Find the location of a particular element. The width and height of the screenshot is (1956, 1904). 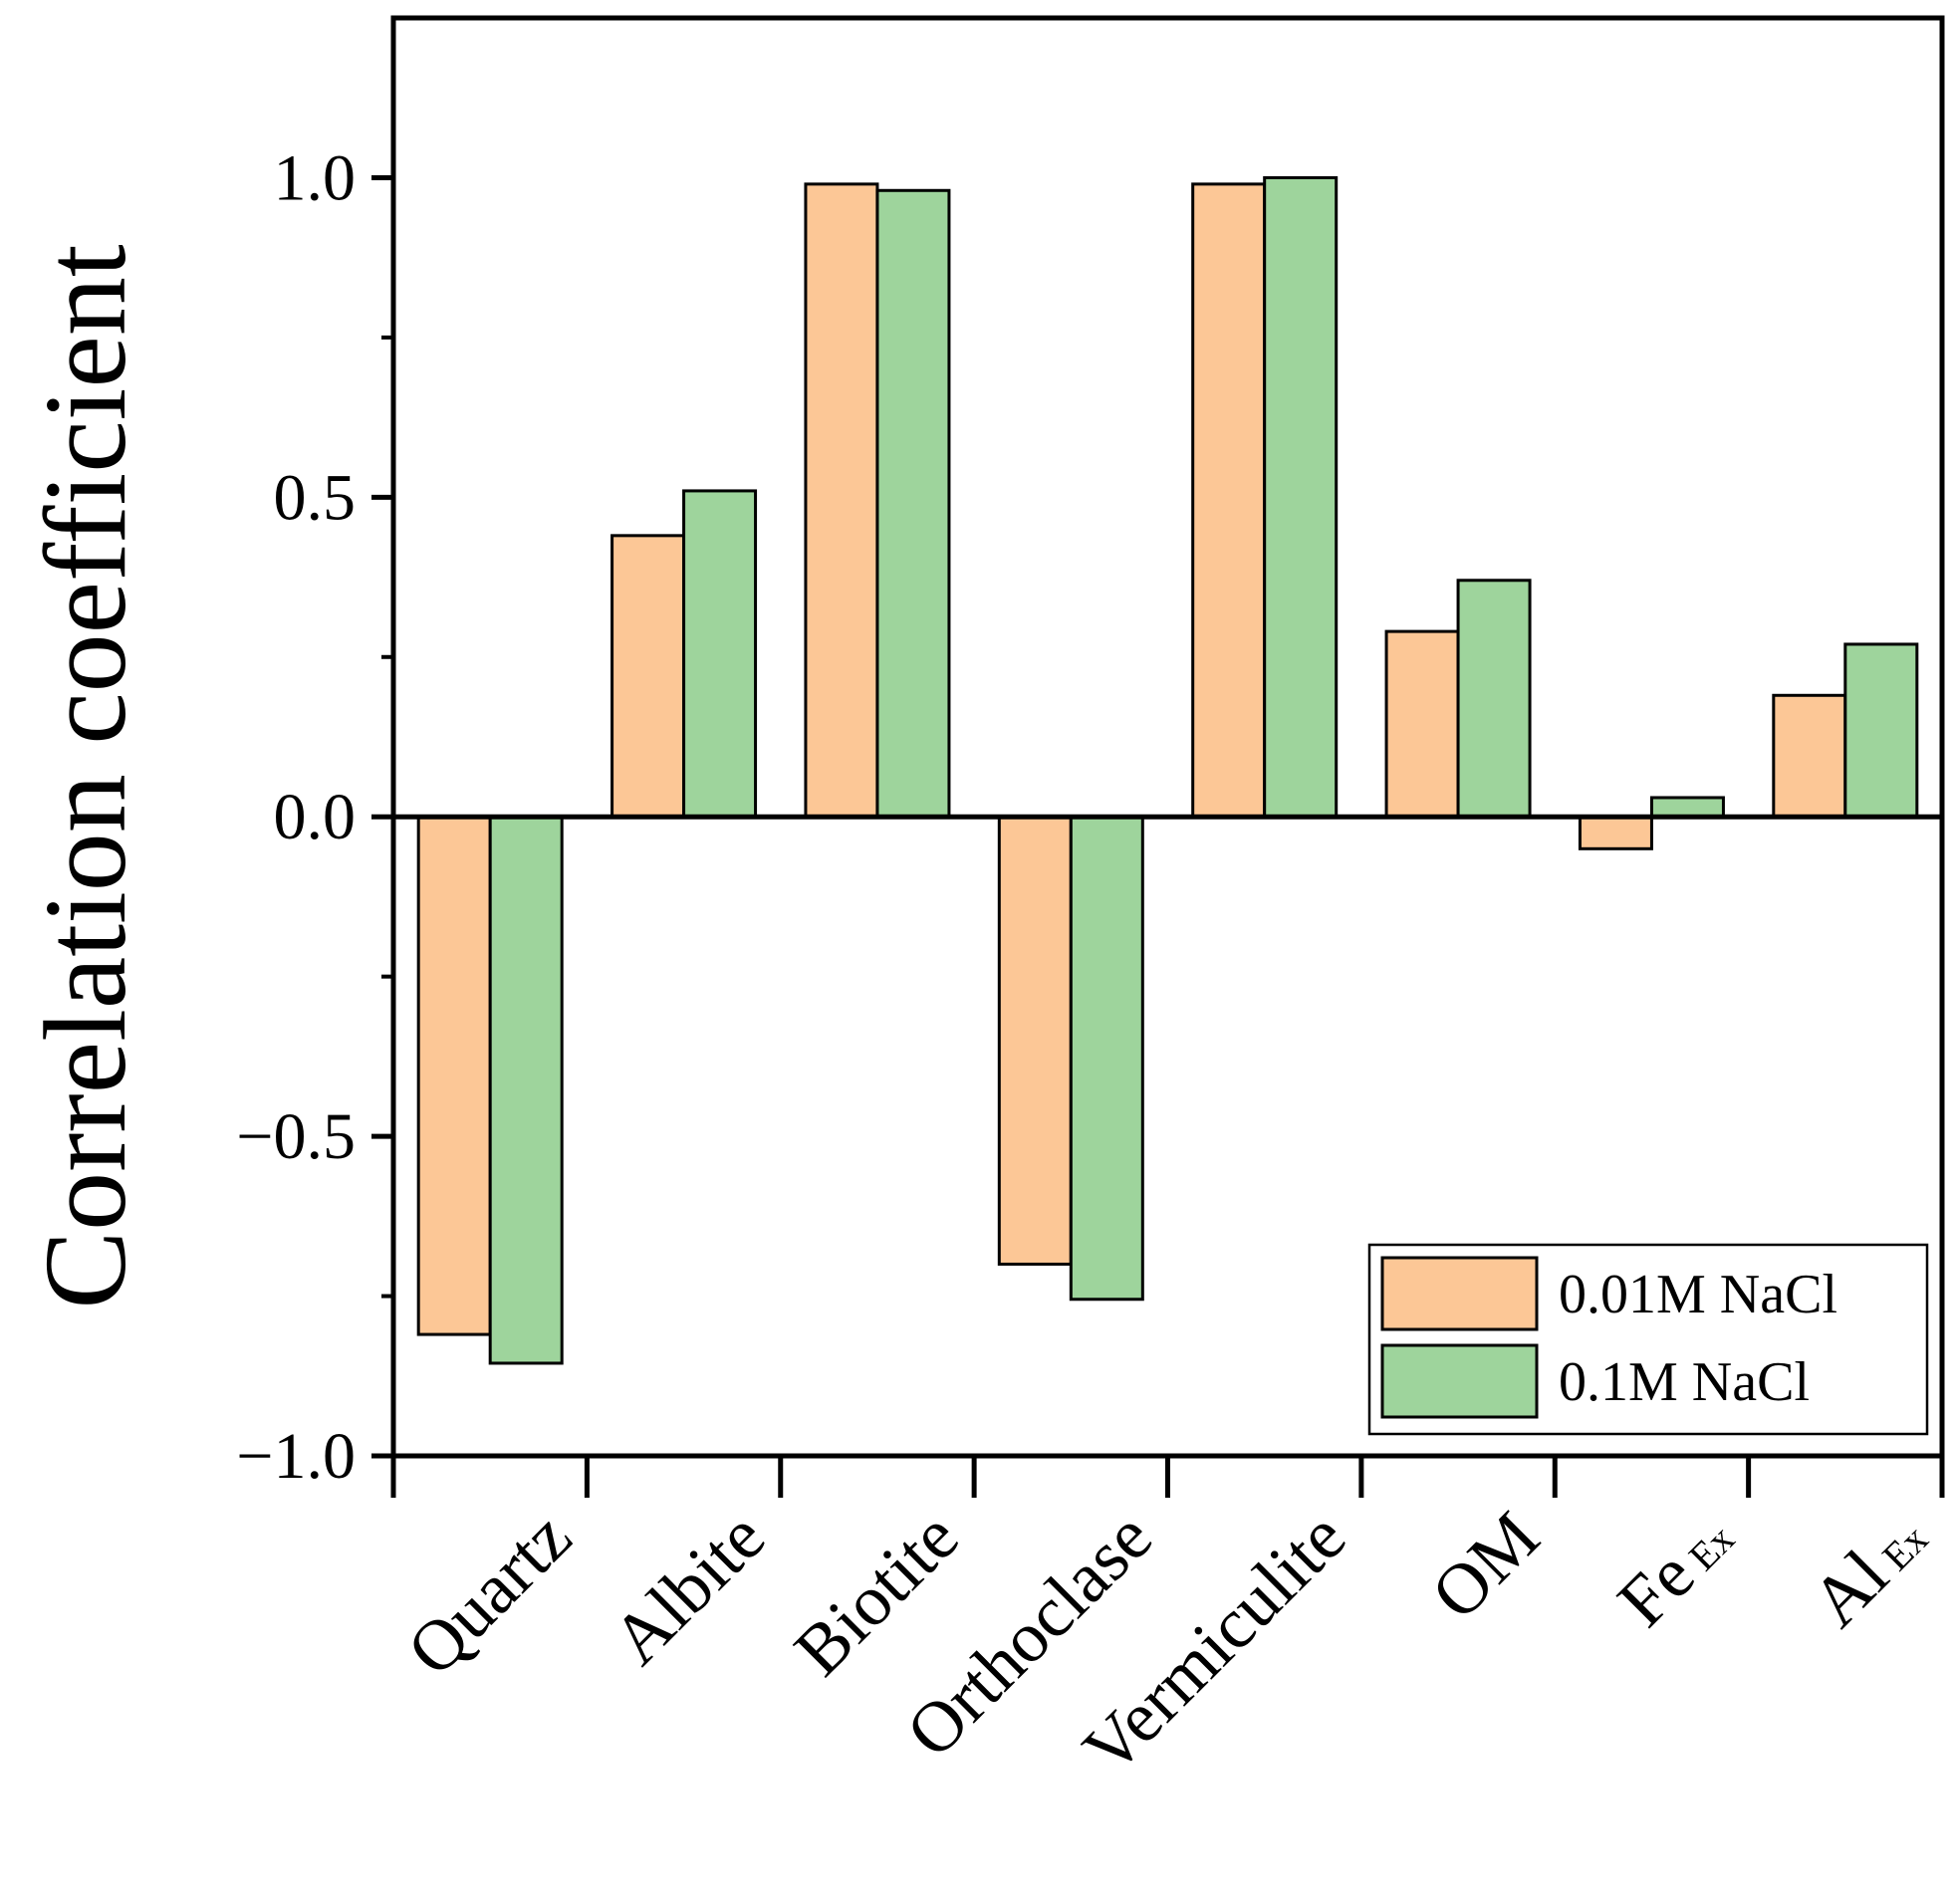

x-tick-label-quartz: Quartz is located at coordinates (489, 1594).